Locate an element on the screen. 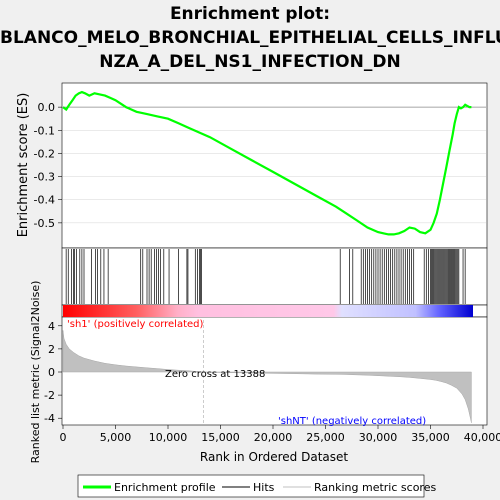 The width and height of the screenshot is (500, 500). metric-ytick-label-4: -4 is located at coordinates (49, 418).